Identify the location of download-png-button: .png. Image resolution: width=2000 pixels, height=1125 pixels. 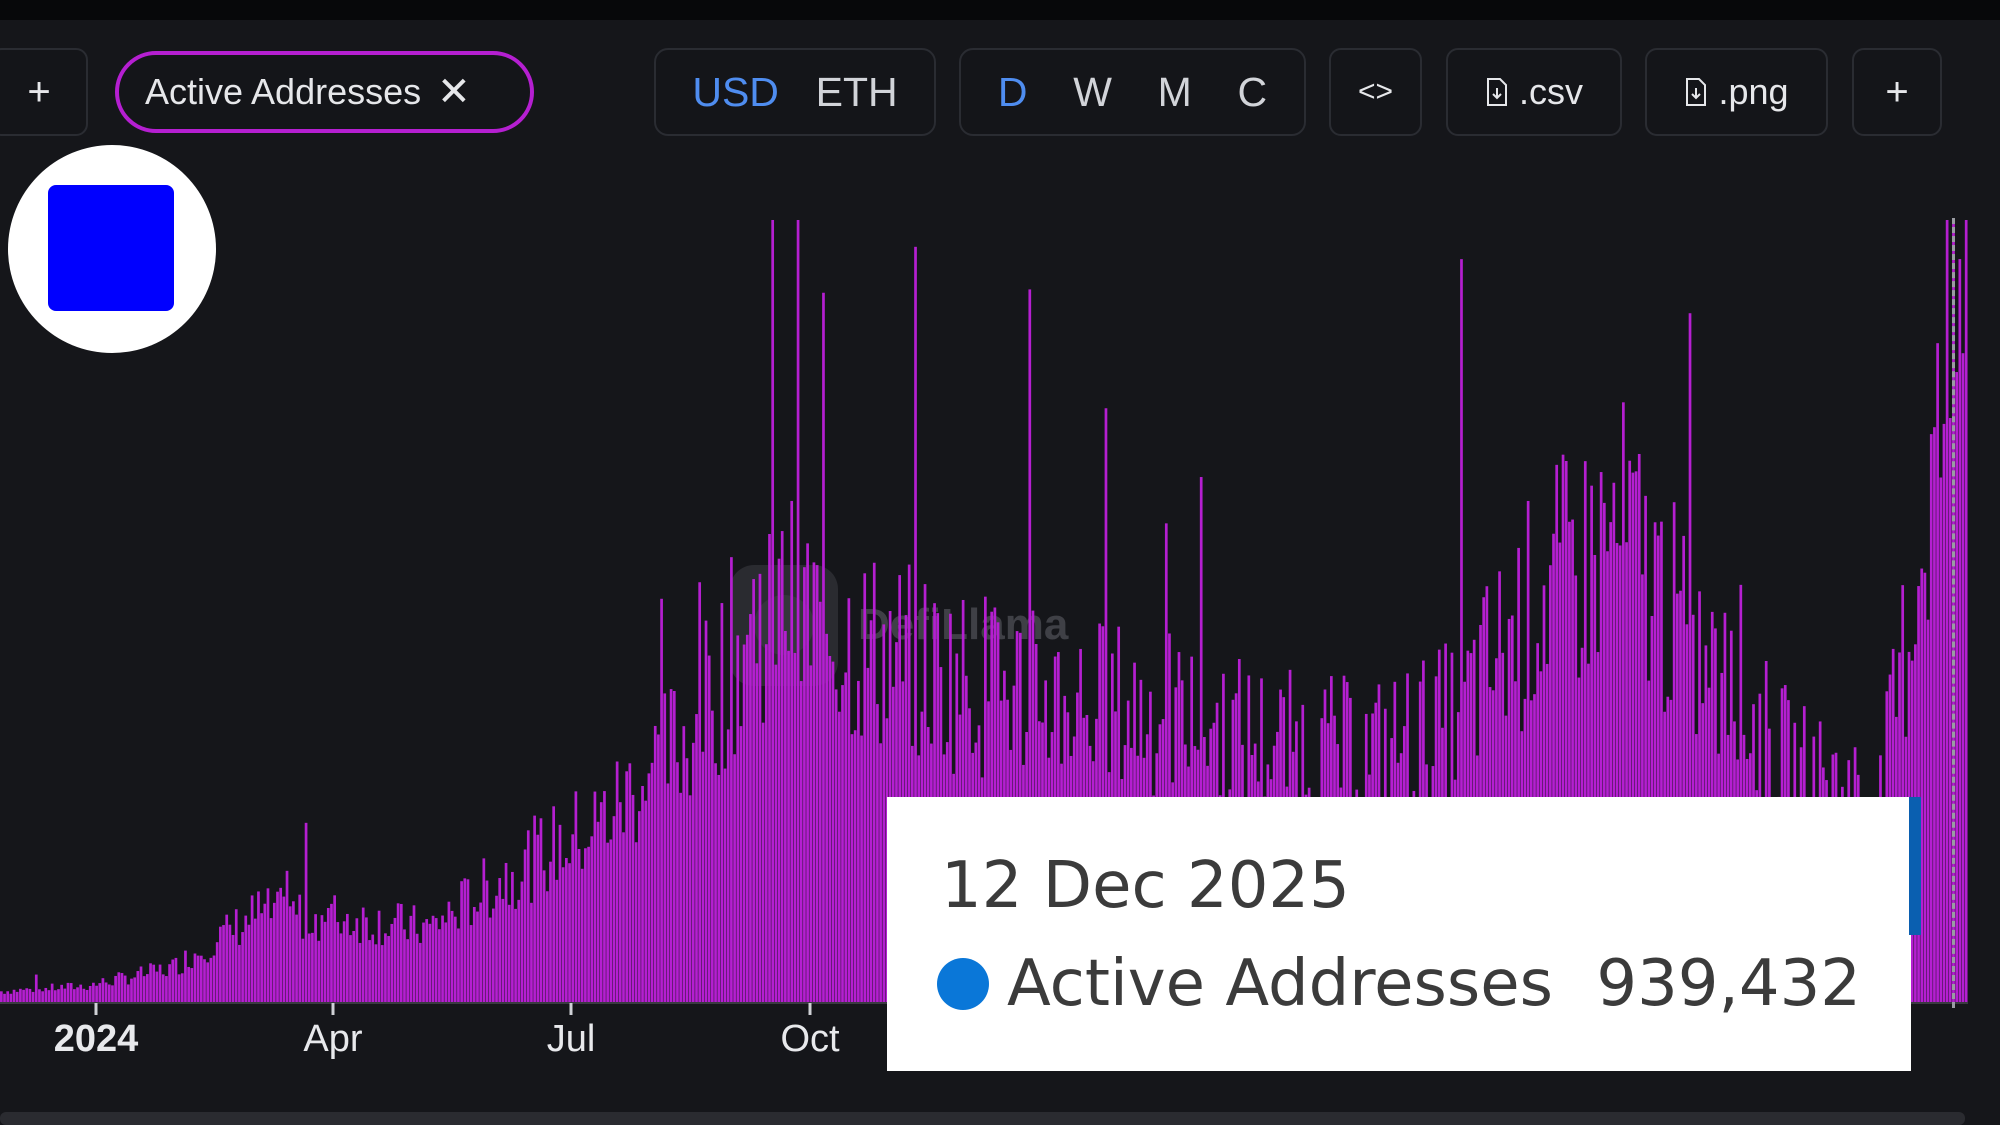
(1736, 92).